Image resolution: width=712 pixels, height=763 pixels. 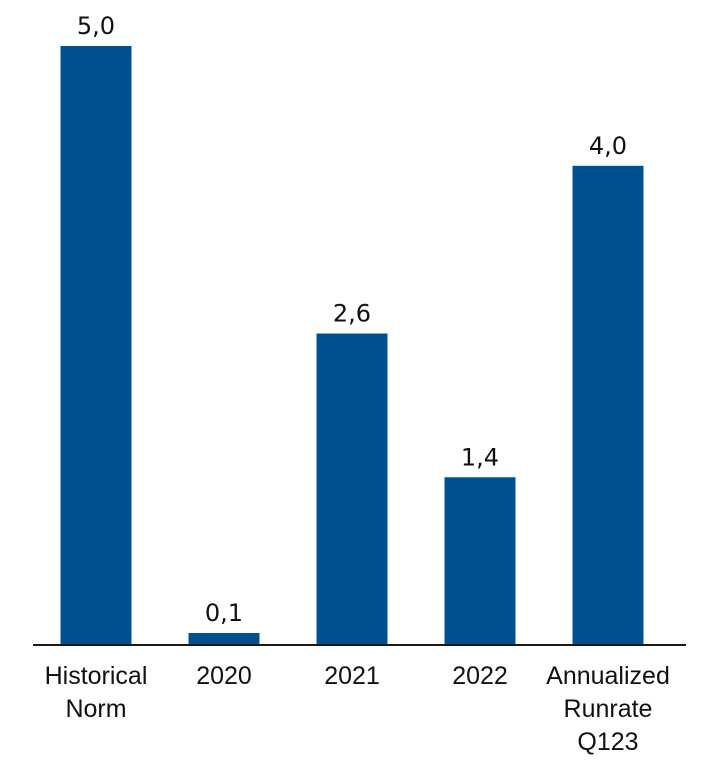 I want to click on x-tick-label-0: Historical Norm, so click(x=96, y=692).